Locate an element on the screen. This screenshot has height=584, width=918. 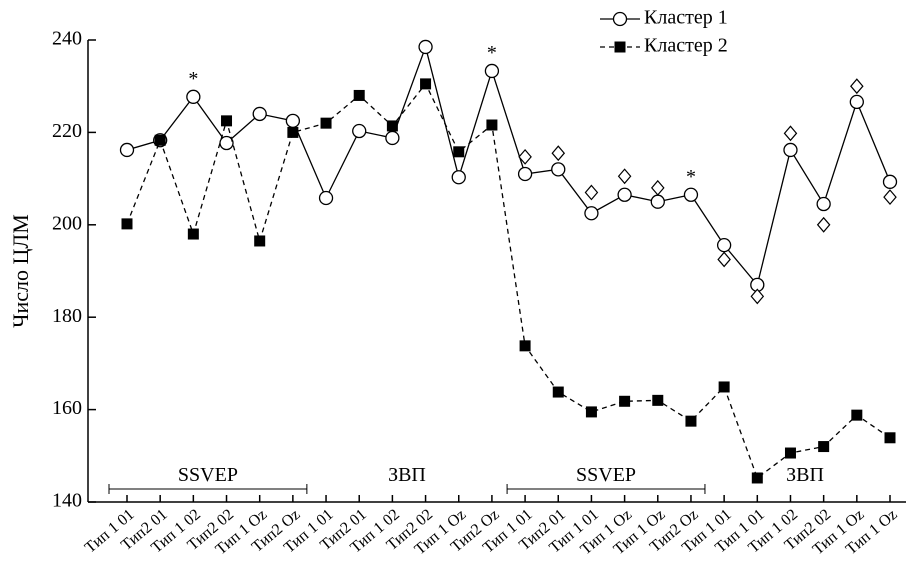
y-tick-label: 220 is located at coordinates (67, 131).